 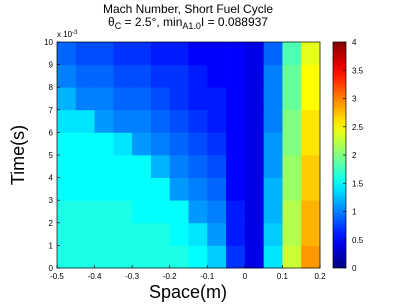 I want to click on y-tick-label: 7, so click(x=51, y=110).